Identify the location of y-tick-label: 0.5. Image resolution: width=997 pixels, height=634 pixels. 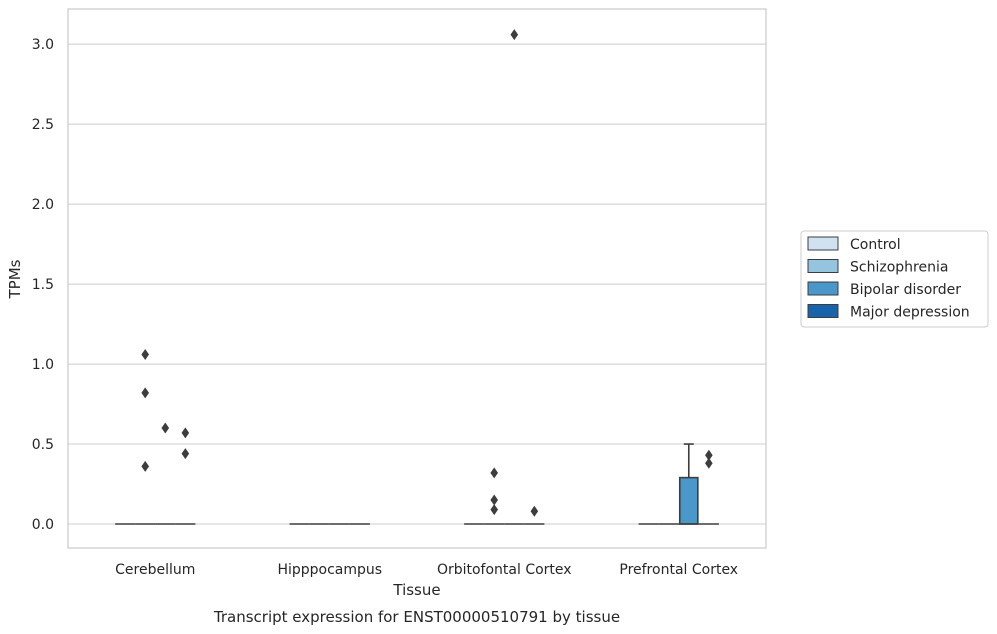
(43, 445).